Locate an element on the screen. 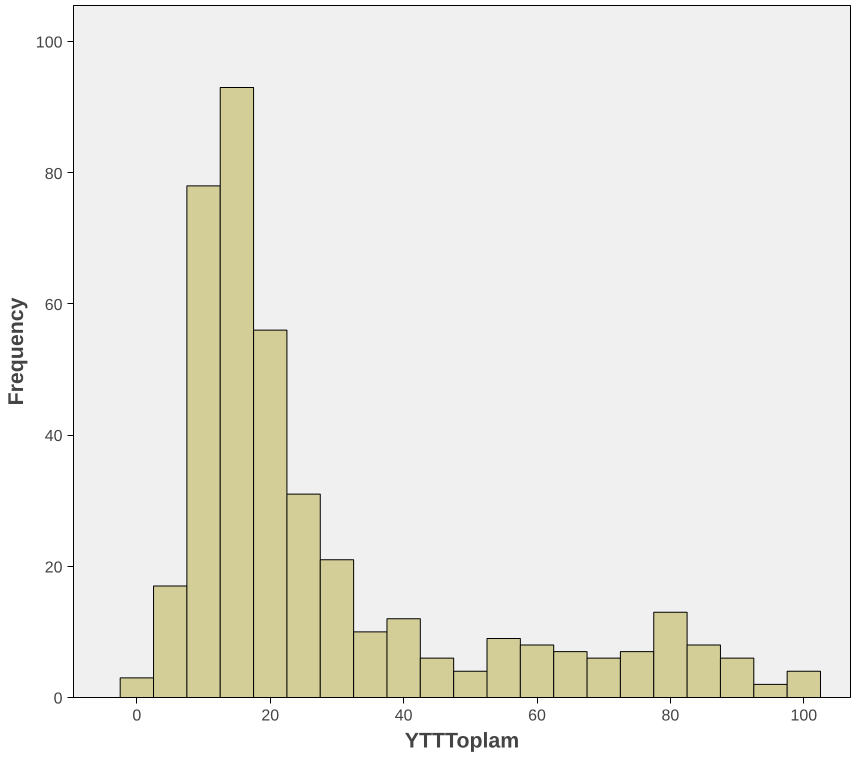 Image resolution: width=859 pixels, height=758 pixels. x-tick-label: 0 is located at coordinates (137, 716).